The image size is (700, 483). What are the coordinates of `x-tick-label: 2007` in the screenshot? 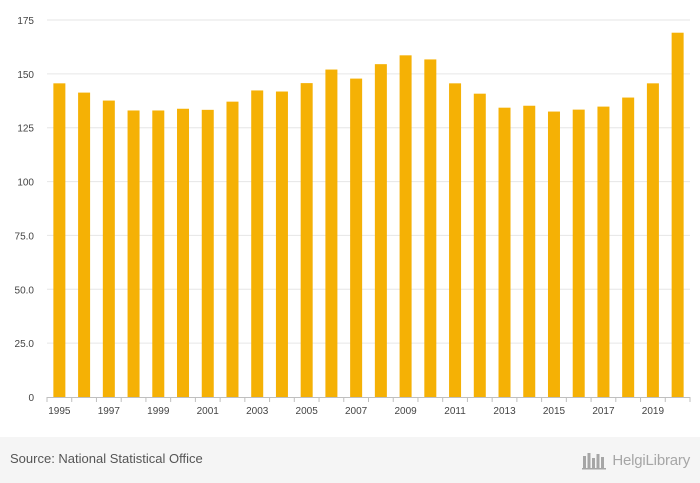 It's located at (356, 411).